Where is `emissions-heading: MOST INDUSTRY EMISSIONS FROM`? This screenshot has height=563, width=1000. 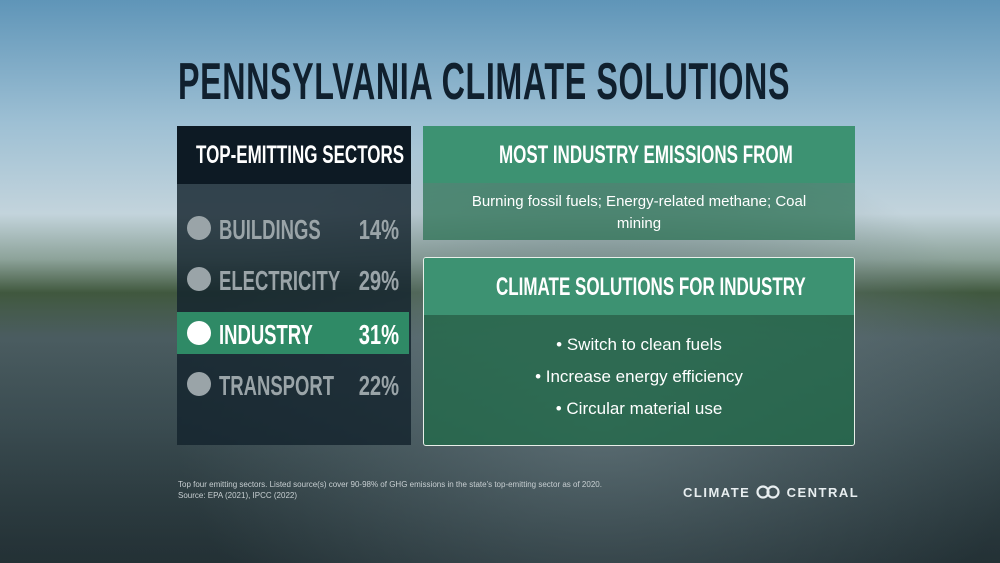
emissions-heading: MOST INDUSTRY EMISSIONS FROM is located at coordinates (646, 155).